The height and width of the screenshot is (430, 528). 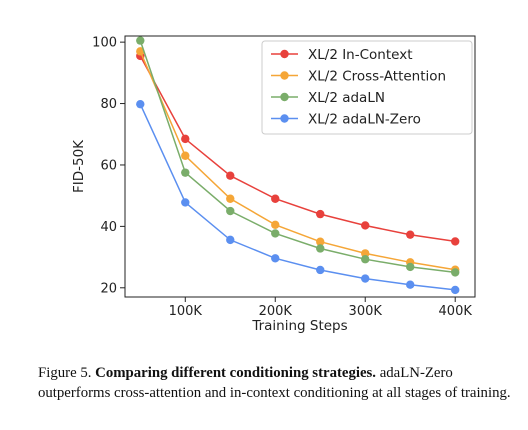 I want to click on legend-entry: XL/2 adaLN, so click(x=346, y=98).